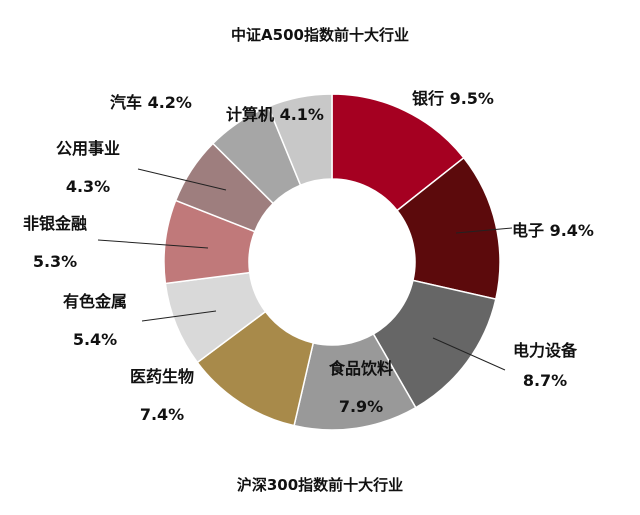  I want to click on slice-value-3: 8.7%, so click(545, 380).